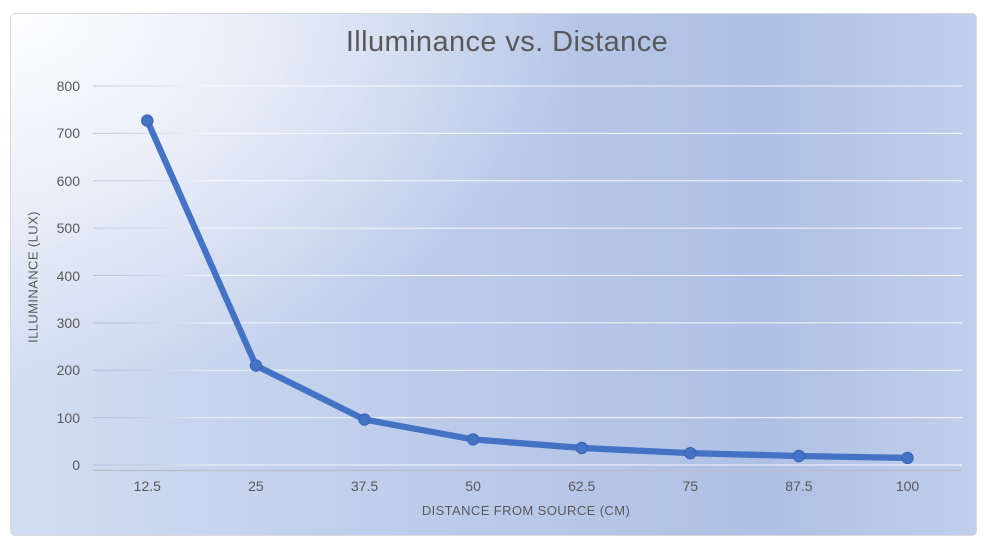  I want to click on y-tick-label: 500, so click(68, 228).